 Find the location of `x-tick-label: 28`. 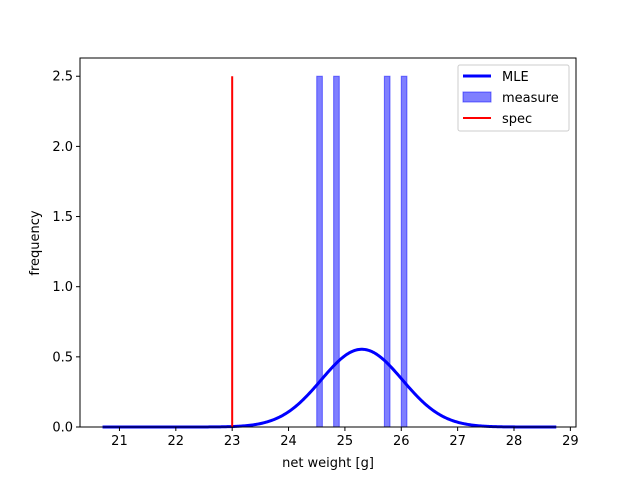

x-tick-label: 28 is located at coordinates (514, 441).